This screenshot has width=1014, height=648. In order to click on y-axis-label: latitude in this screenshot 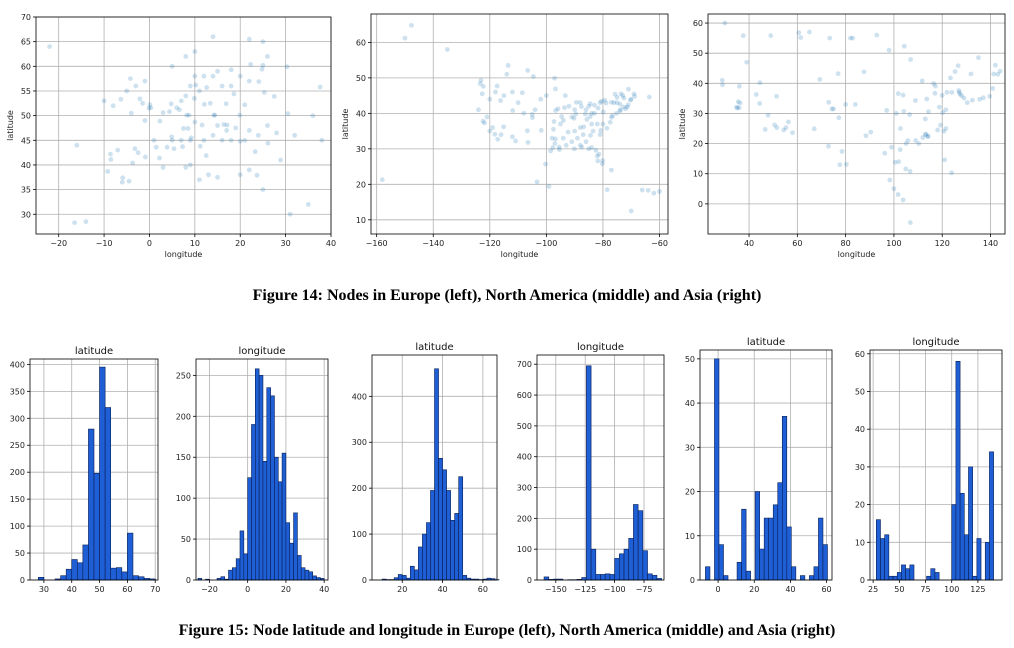, I will do `click(682, 124)`.